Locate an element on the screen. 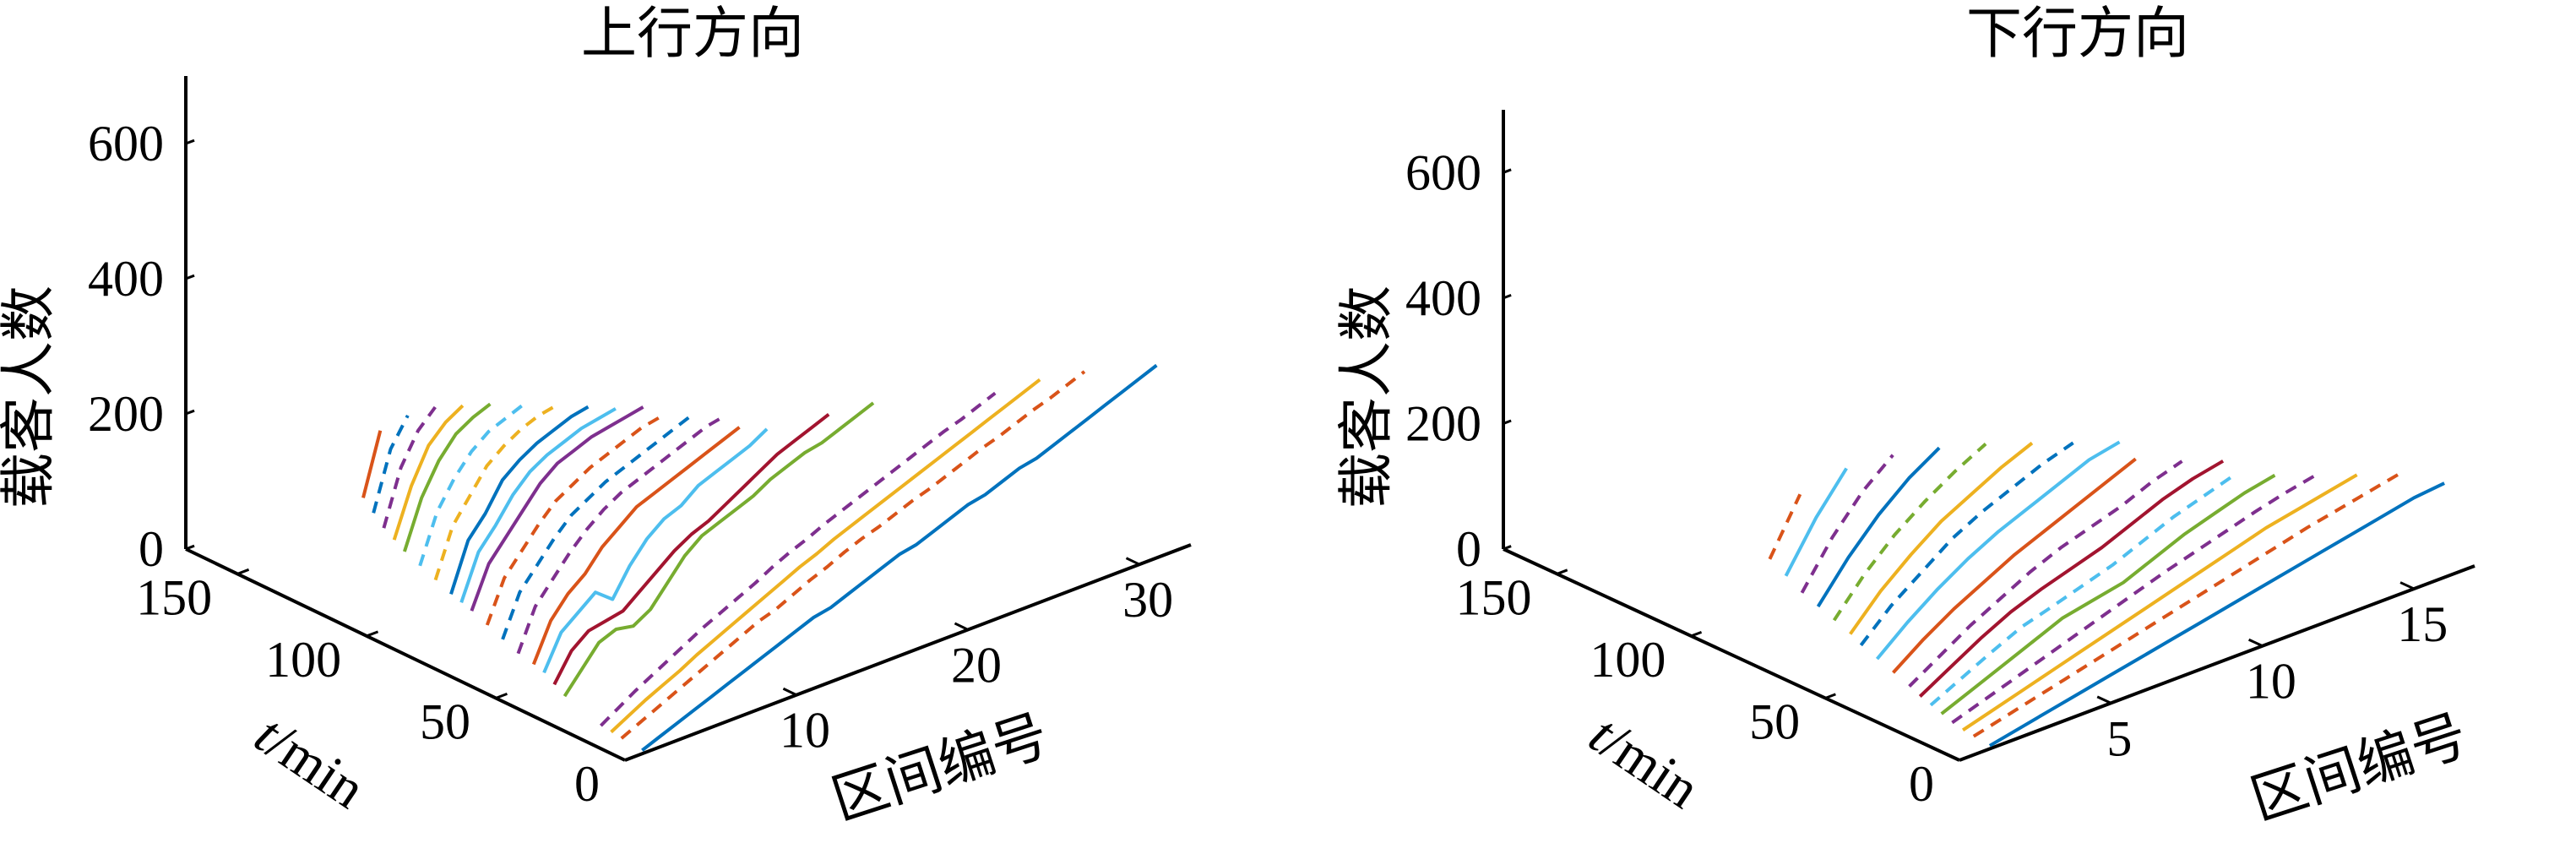 Image resolution: width=2576 pixels, height=843 pixels. series-line-t22 is located at coordinates (2082, 590).